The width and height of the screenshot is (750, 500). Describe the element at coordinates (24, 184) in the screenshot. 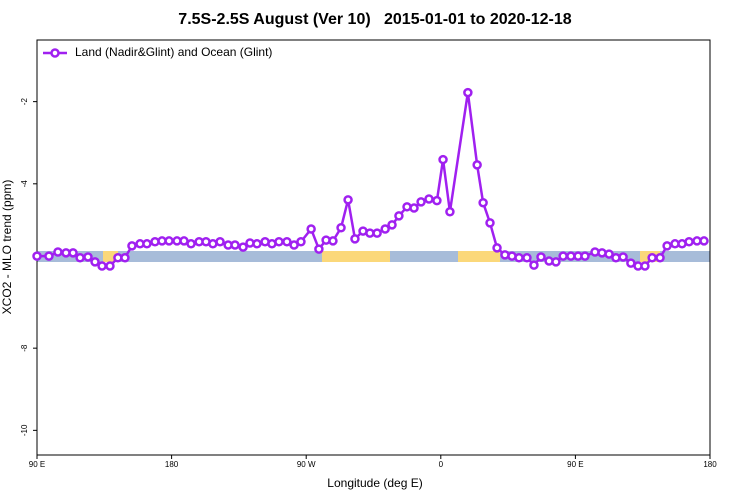

I see `y-tick-label: -4` at that location.